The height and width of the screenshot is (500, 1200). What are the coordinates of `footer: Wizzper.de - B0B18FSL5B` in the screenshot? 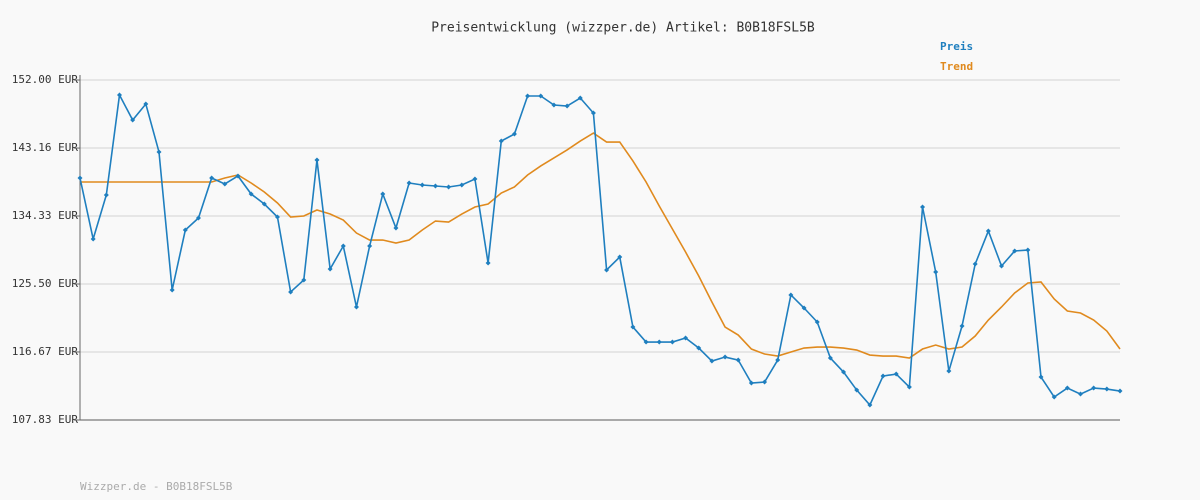 It's located at (156, 486).